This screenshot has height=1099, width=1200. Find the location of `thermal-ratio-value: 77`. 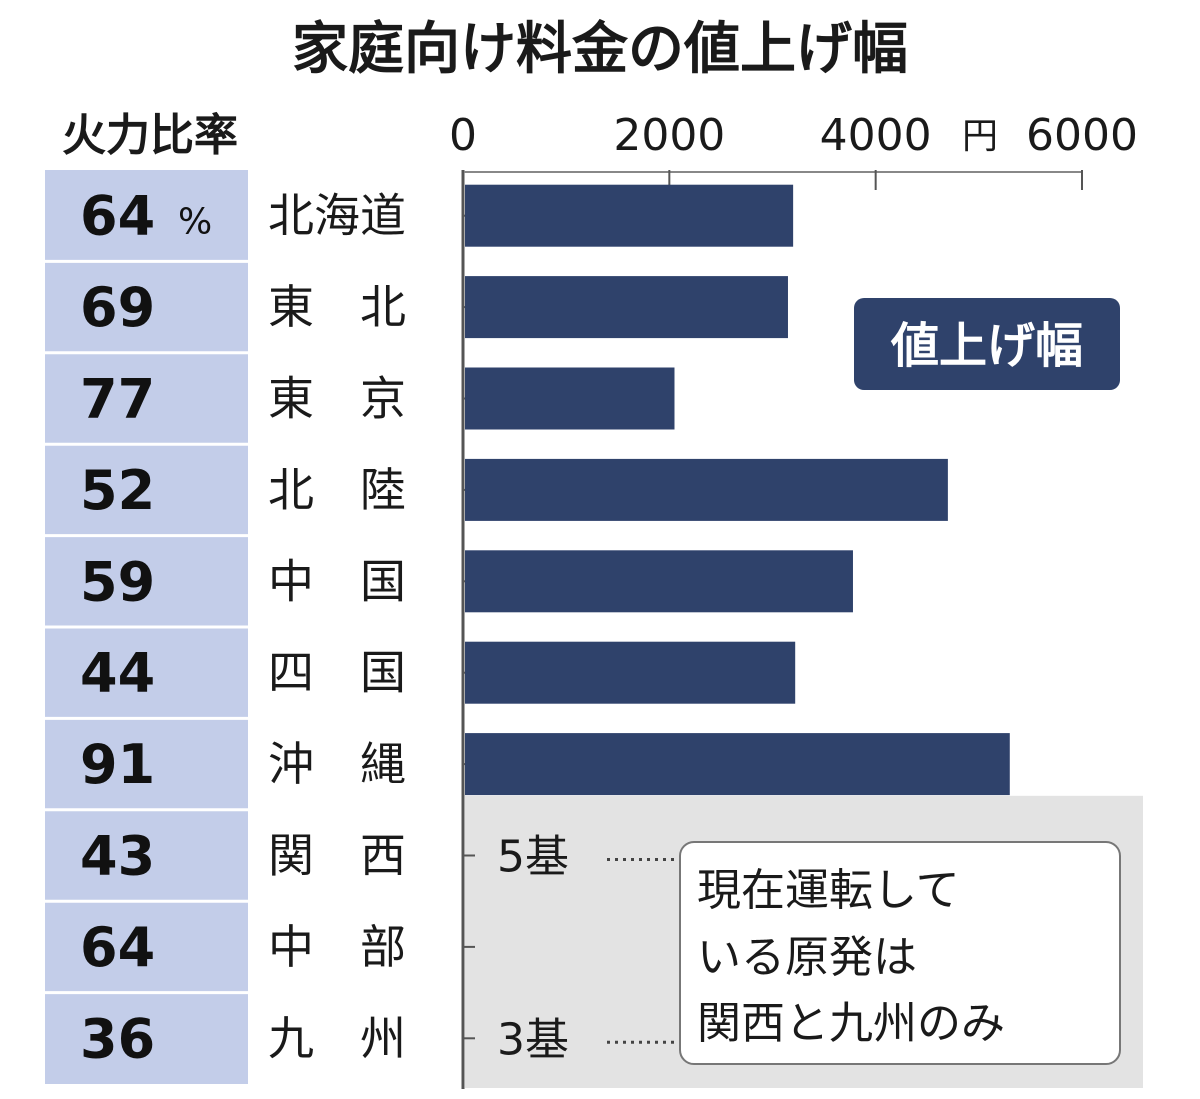

thermal-ratio-value: 77 is located at coordinates (117, 399).